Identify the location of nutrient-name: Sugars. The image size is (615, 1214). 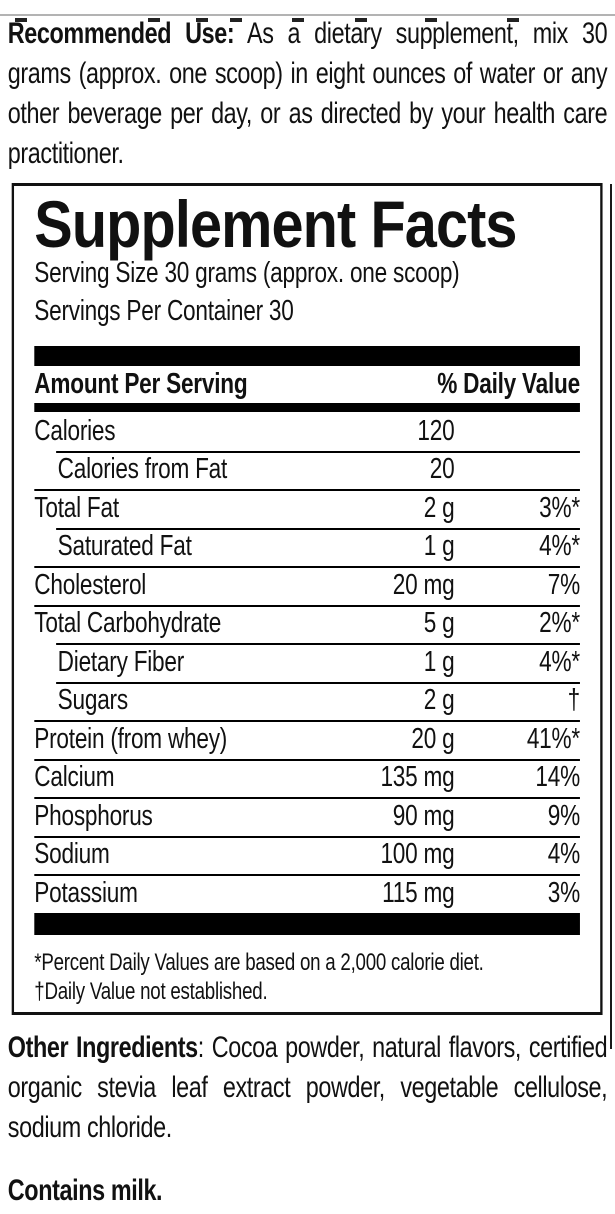
(92, 700).